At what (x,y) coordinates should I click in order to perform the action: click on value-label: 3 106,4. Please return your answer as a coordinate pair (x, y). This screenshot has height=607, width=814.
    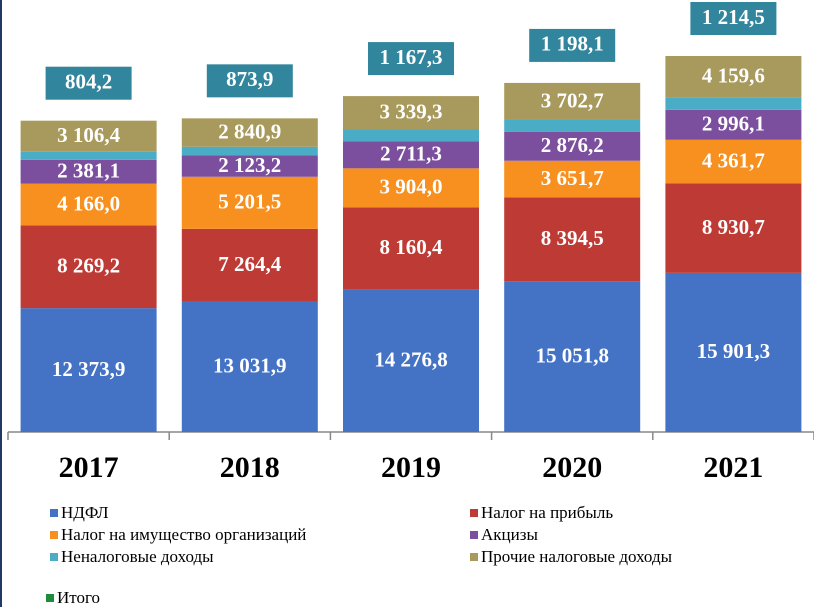
    Looking at the image, I should click on (89, 135).